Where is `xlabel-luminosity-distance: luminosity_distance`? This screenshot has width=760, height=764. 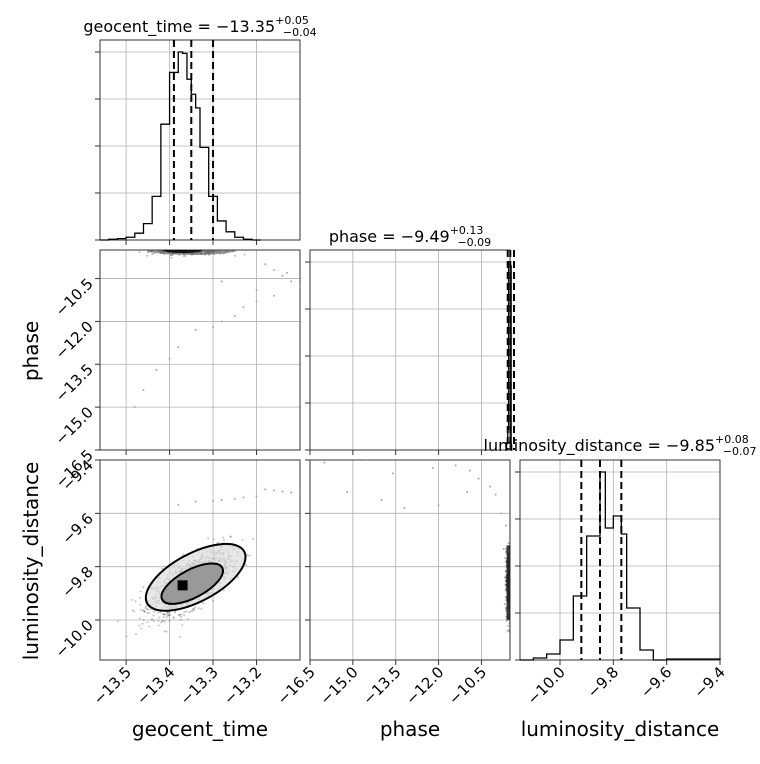
xlabel-luminosity-distance: luminosity_distance is located at coordinates (620, 729).